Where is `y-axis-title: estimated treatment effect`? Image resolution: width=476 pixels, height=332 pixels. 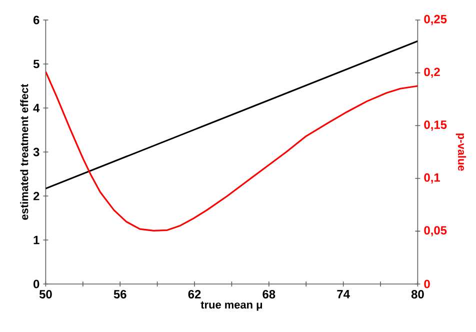
y-axis-title: estimated treatment effect is located at coordinates (24, 152).